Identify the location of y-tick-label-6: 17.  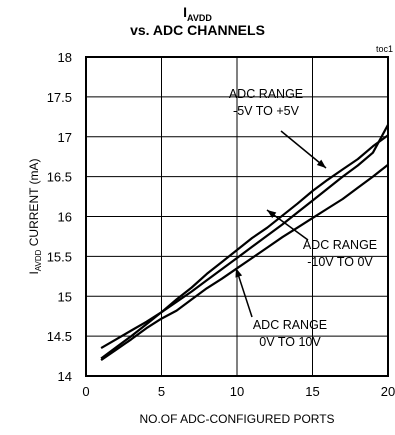
(65, 137).